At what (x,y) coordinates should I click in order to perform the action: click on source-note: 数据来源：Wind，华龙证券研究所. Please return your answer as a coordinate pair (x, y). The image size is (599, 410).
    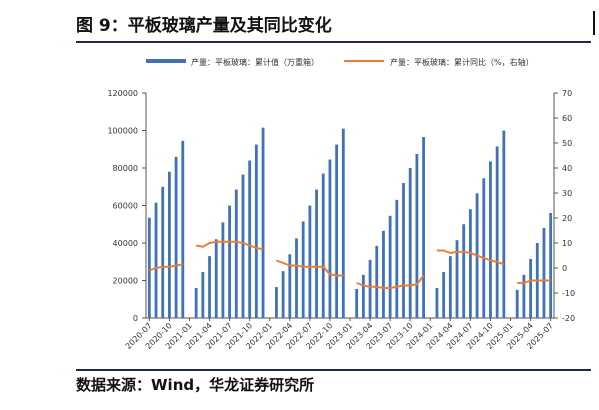
    Looking at the image, I should click on (195, 385).